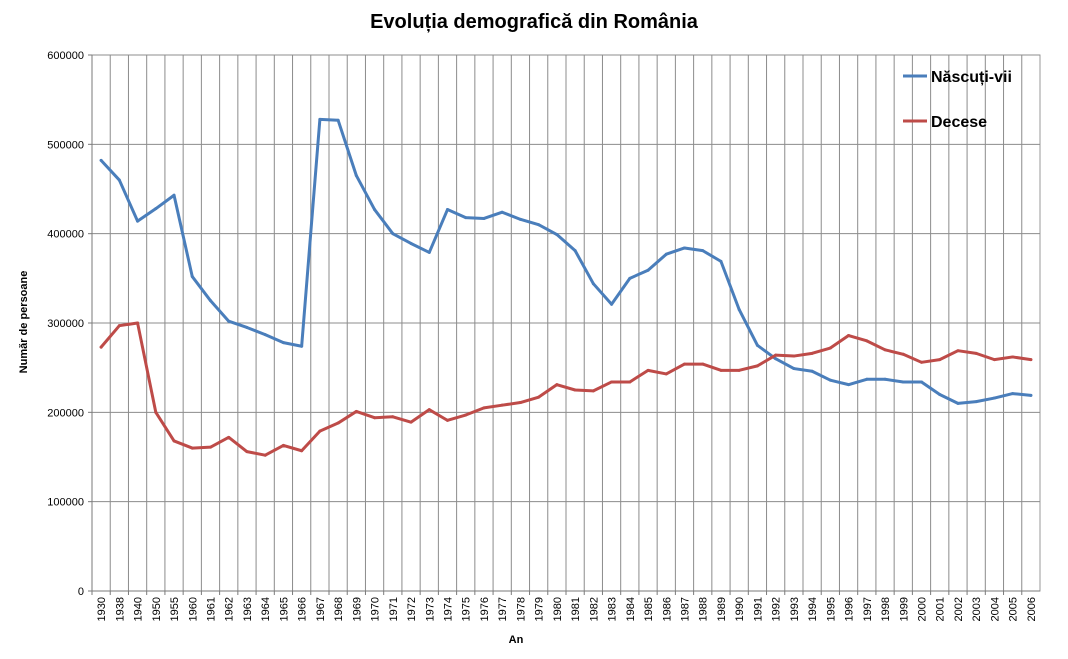 The image size is (1068, 659). Describe the element at coordinates (613, 609) in the screenshot. I see `x-tick-label: 1983` at that location.